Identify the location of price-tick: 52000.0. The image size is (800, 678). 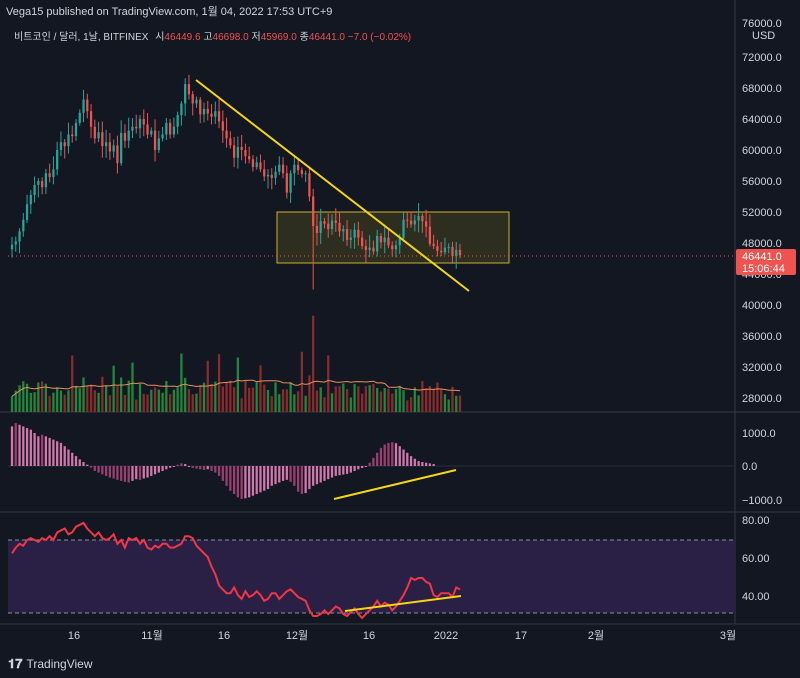
(762, 213).